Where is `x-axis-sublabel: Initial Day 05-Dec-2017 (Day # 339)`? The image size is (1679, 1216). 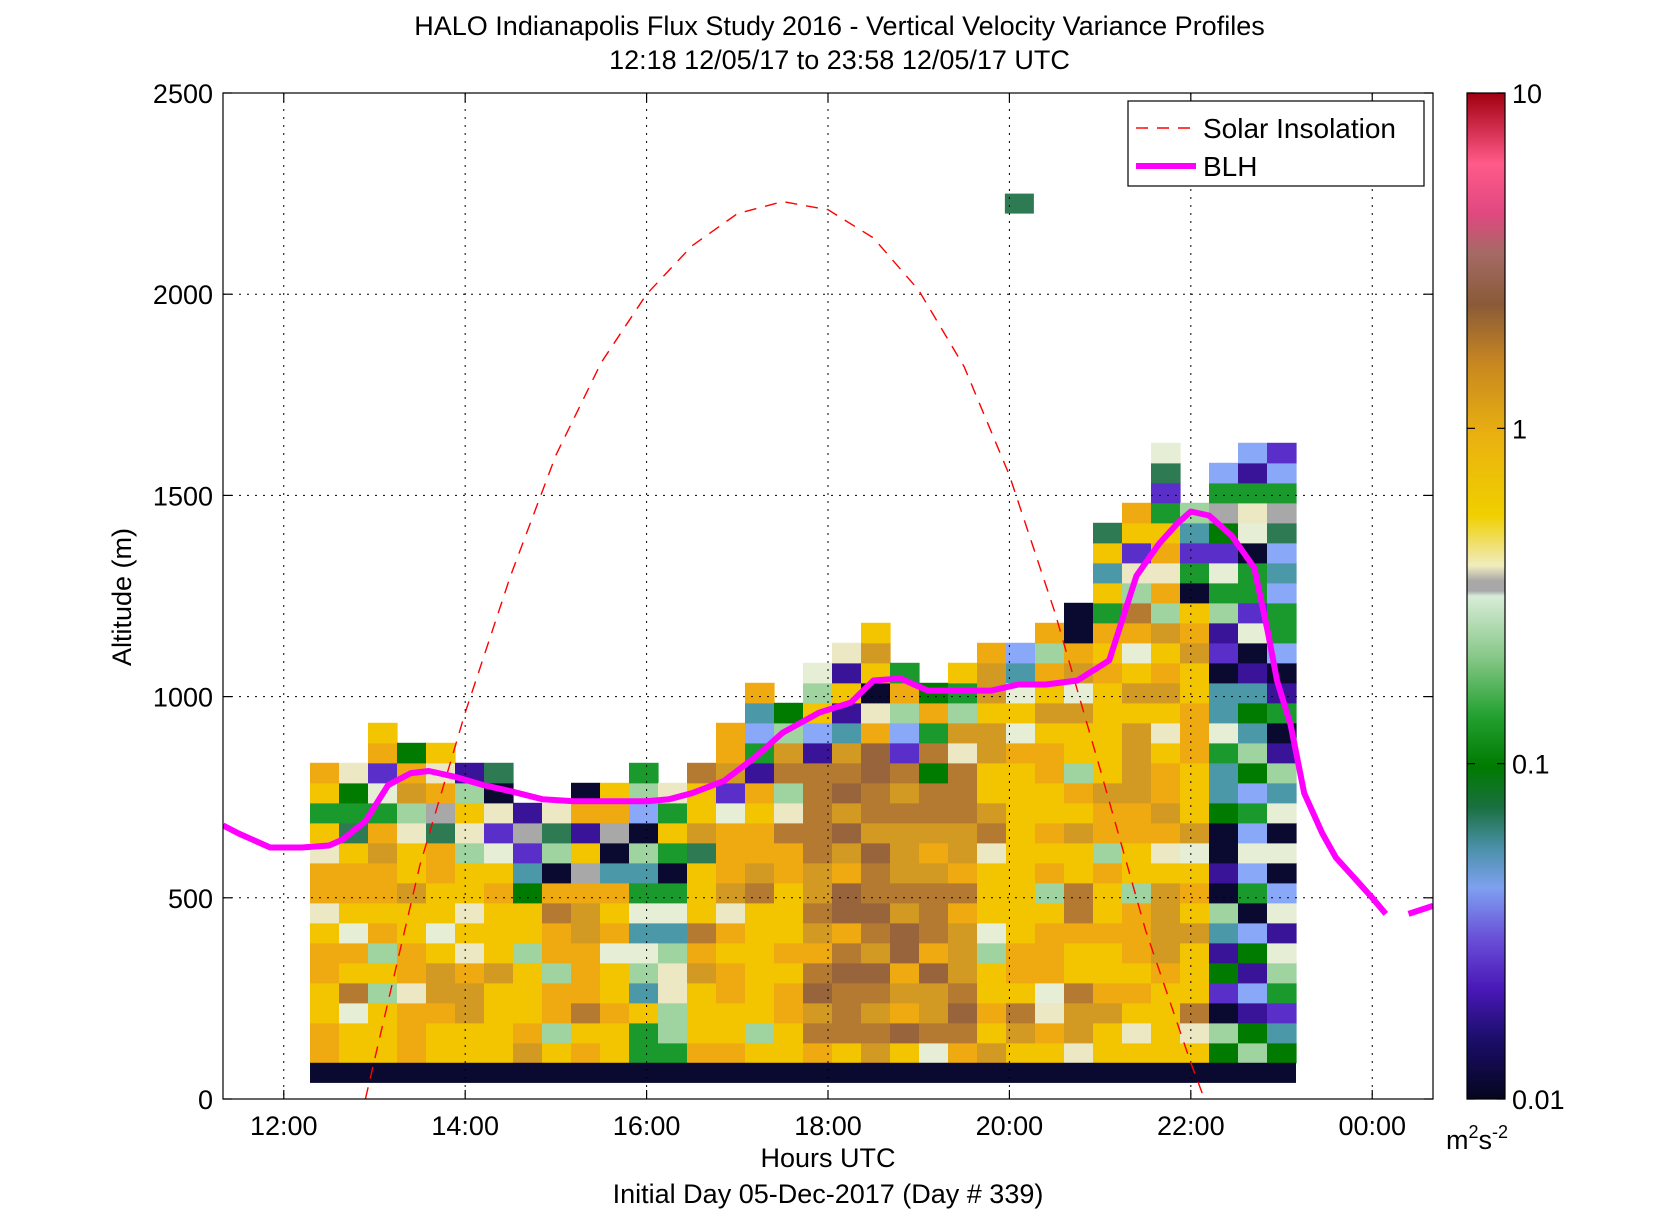
x-axis-sublabel: Initial Day 05-Dec-2017 (Day # 339) is located at coordinates (828, 1194).